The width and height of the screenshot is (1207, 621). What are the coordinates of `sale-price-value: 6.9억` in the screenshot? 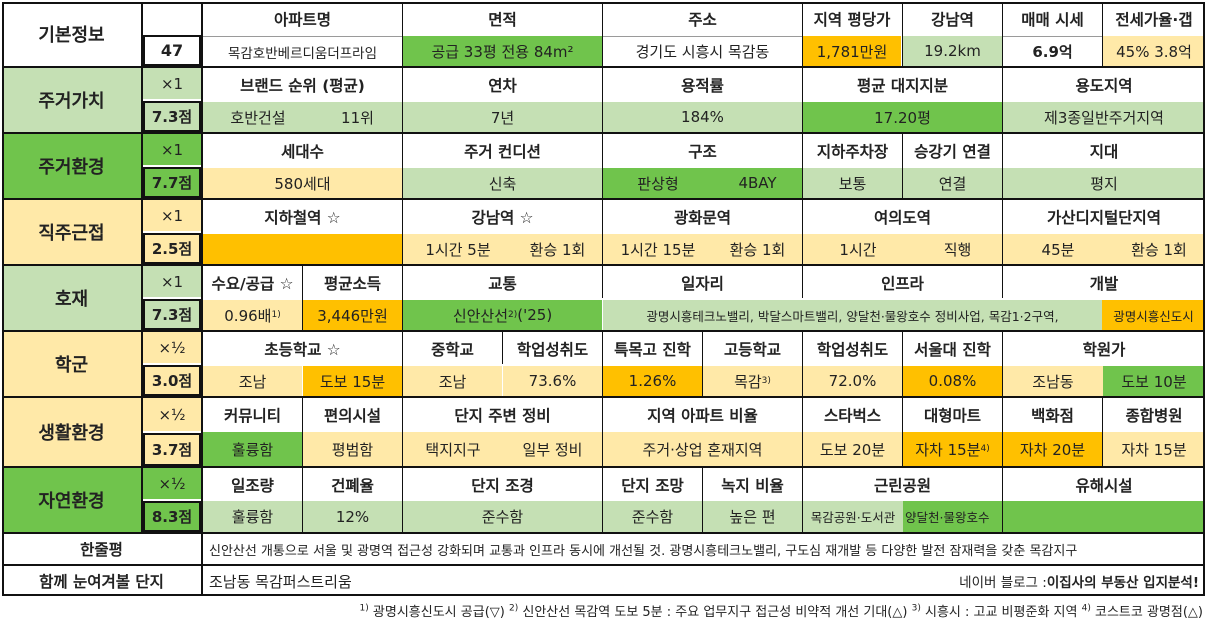 It's located at (1052, 51).